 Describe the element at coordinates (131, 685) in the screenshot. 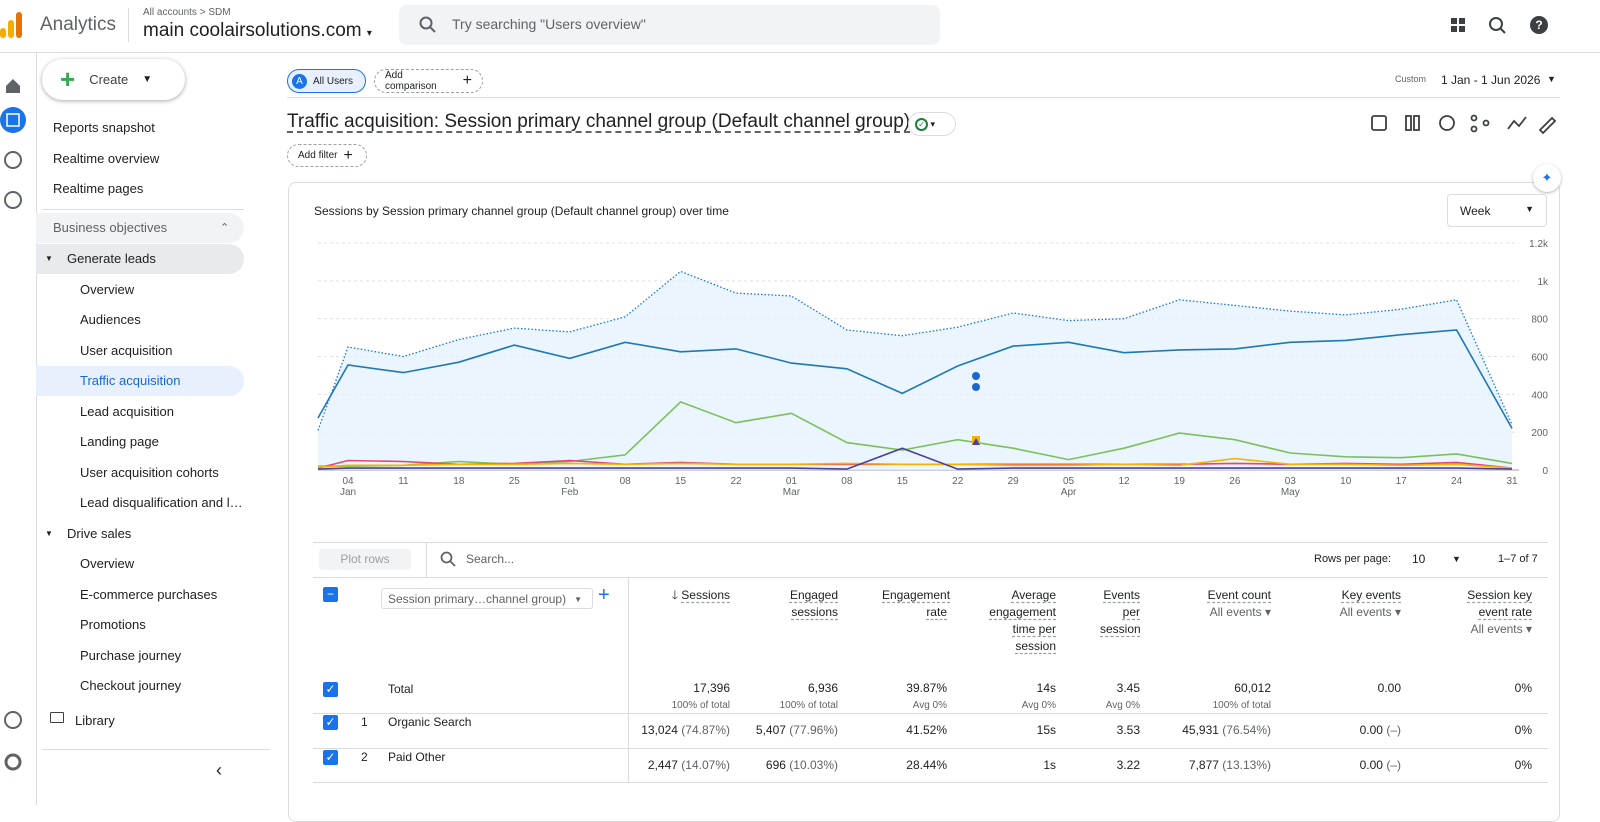

I see `nav-item: Checkout journey` at that location.